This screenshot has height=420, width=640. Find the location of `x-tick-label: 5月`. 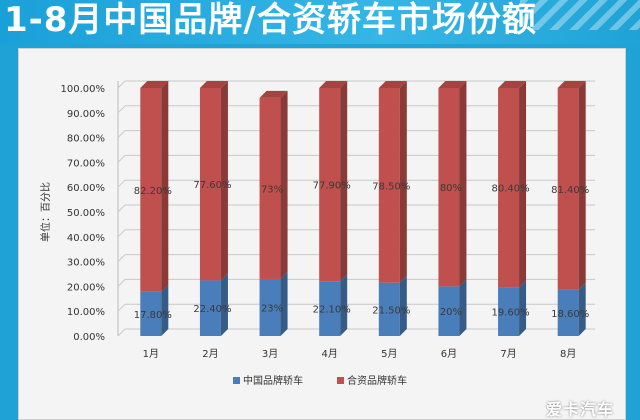

x-tick-label: 5月 is located at coordinates (389, 354).